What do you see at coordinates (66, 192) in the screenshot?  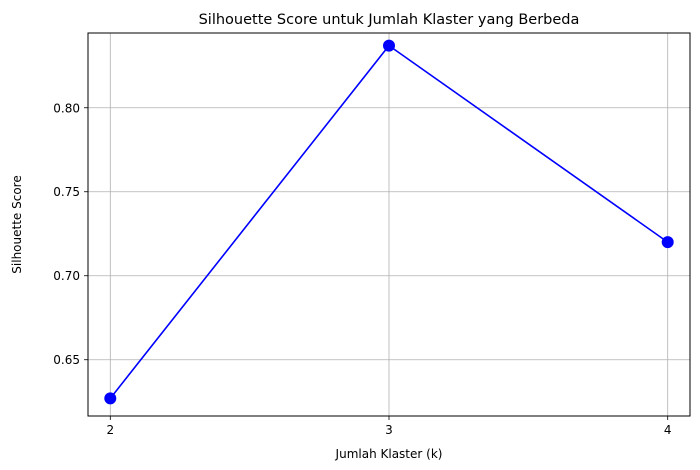 I see `y-tick-label: 0.75` at bounding box center [66, 192].